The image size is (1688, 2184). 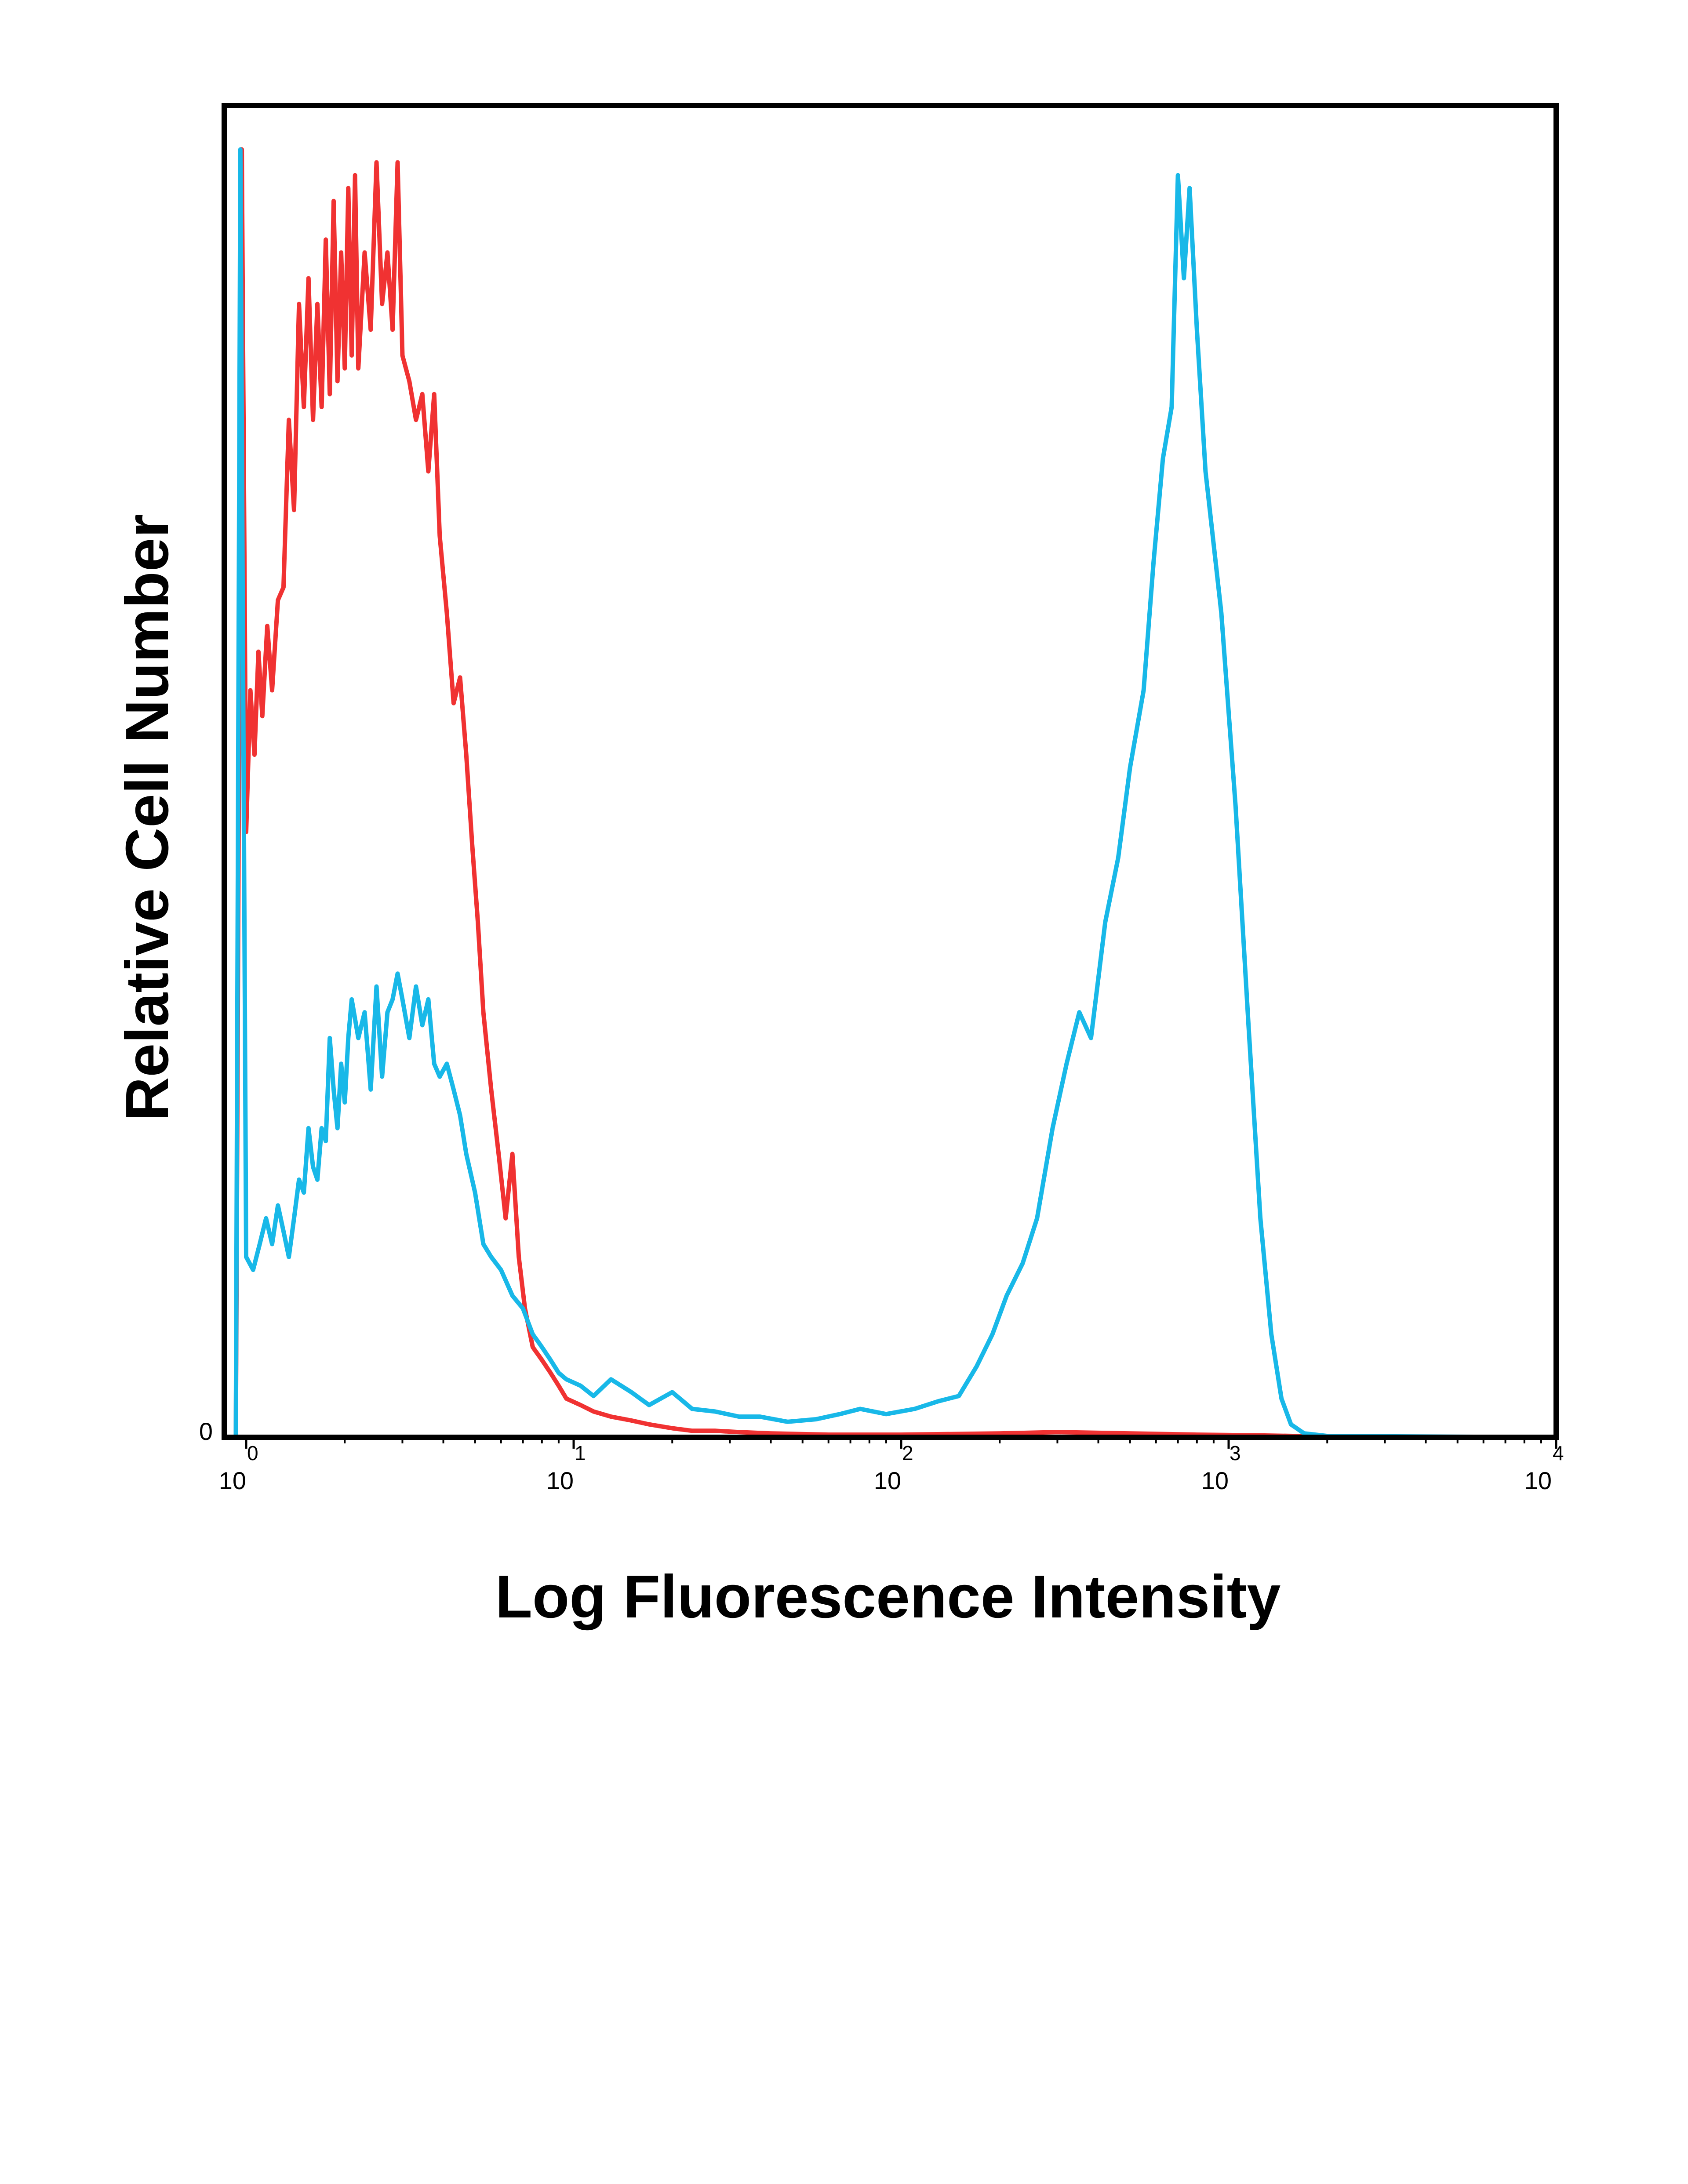 I want to click on y-tick-layer: 0, so click(x=206, y=1431).